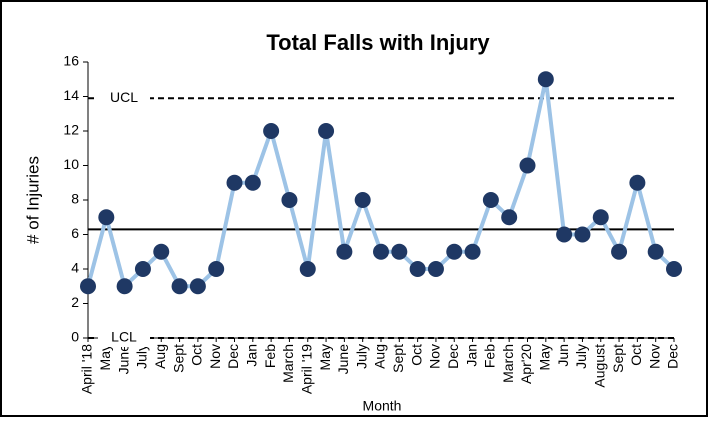 This screenshot has height=422, width=708. I want to click on chart-title: Total Falls with Injury, so click(378, 42).